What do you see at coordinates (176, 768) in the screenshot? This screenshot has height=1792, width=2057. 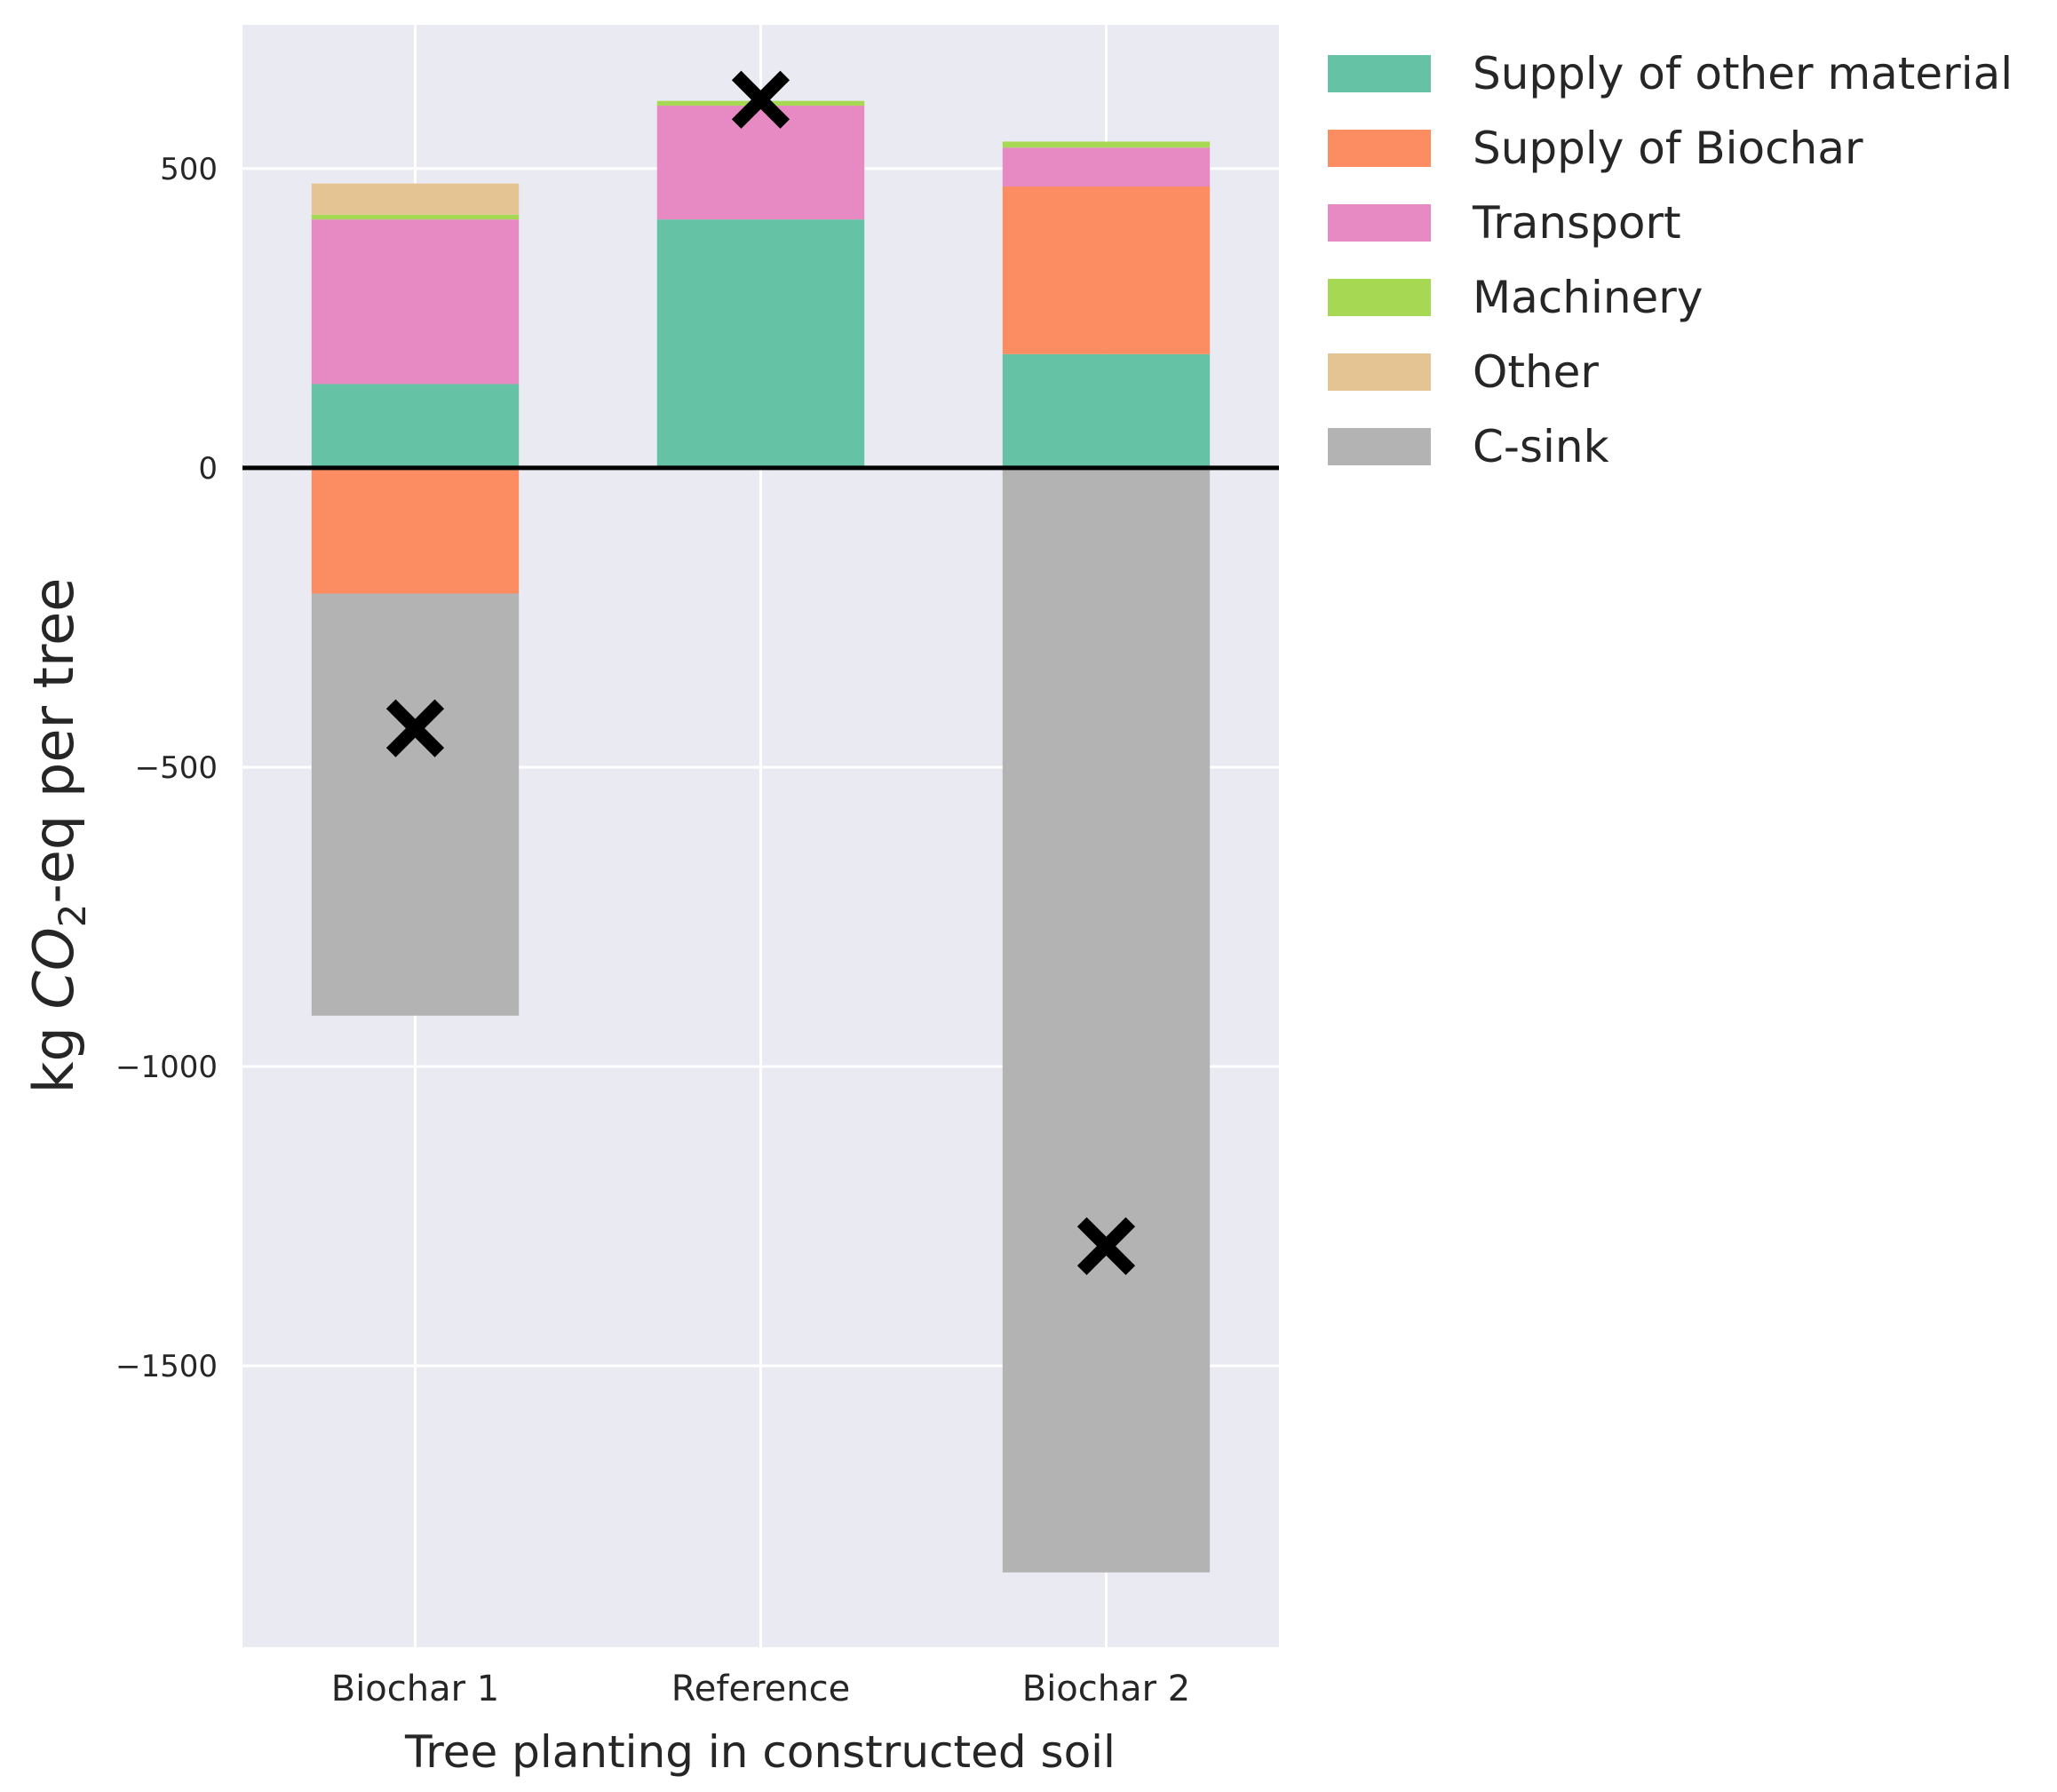 I see `y-tick-label: −500` at bounding box center [176, 768].